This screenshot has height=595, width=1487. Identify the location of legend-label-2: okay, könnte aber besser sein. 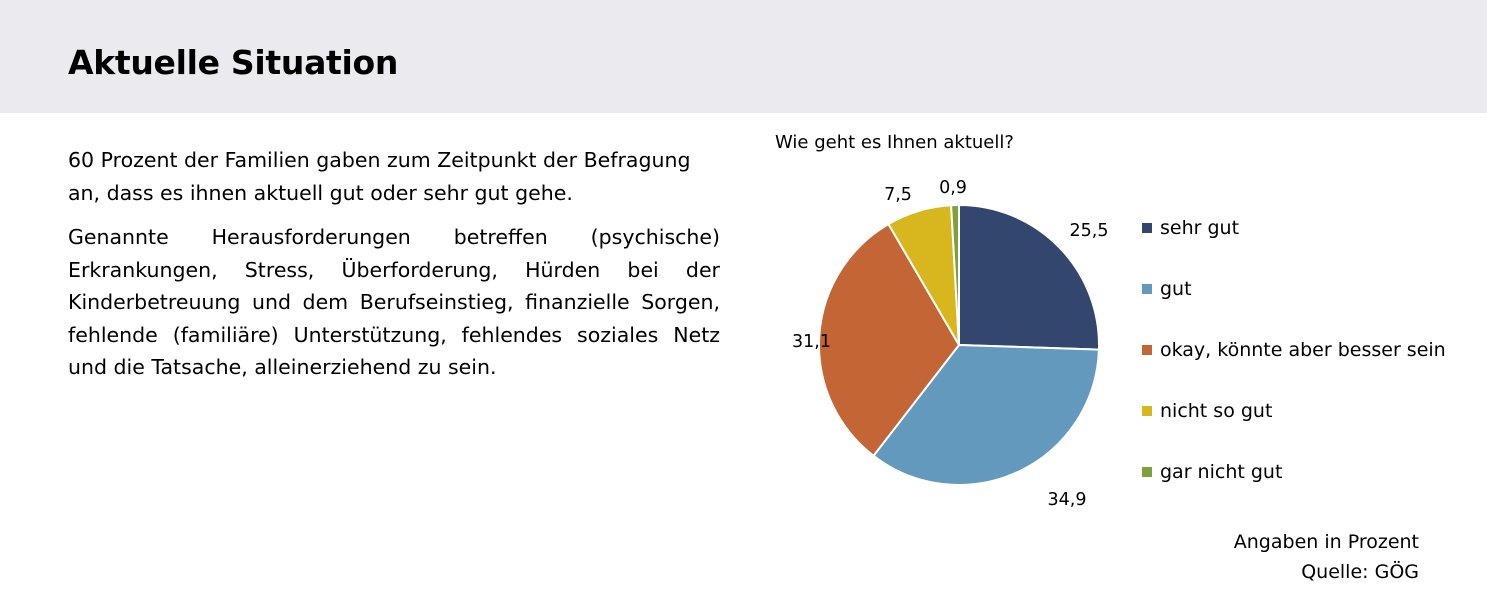
(1303, 350).